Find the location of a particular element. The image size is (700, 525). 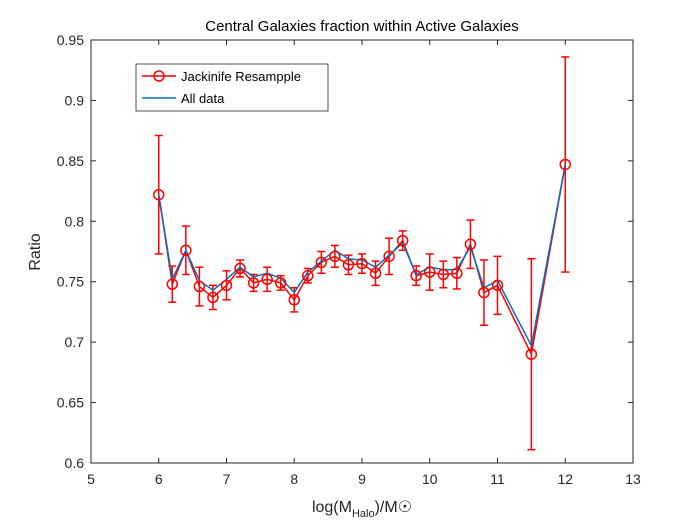

x-tick-label: 8 is located at coordinates (294, 479).